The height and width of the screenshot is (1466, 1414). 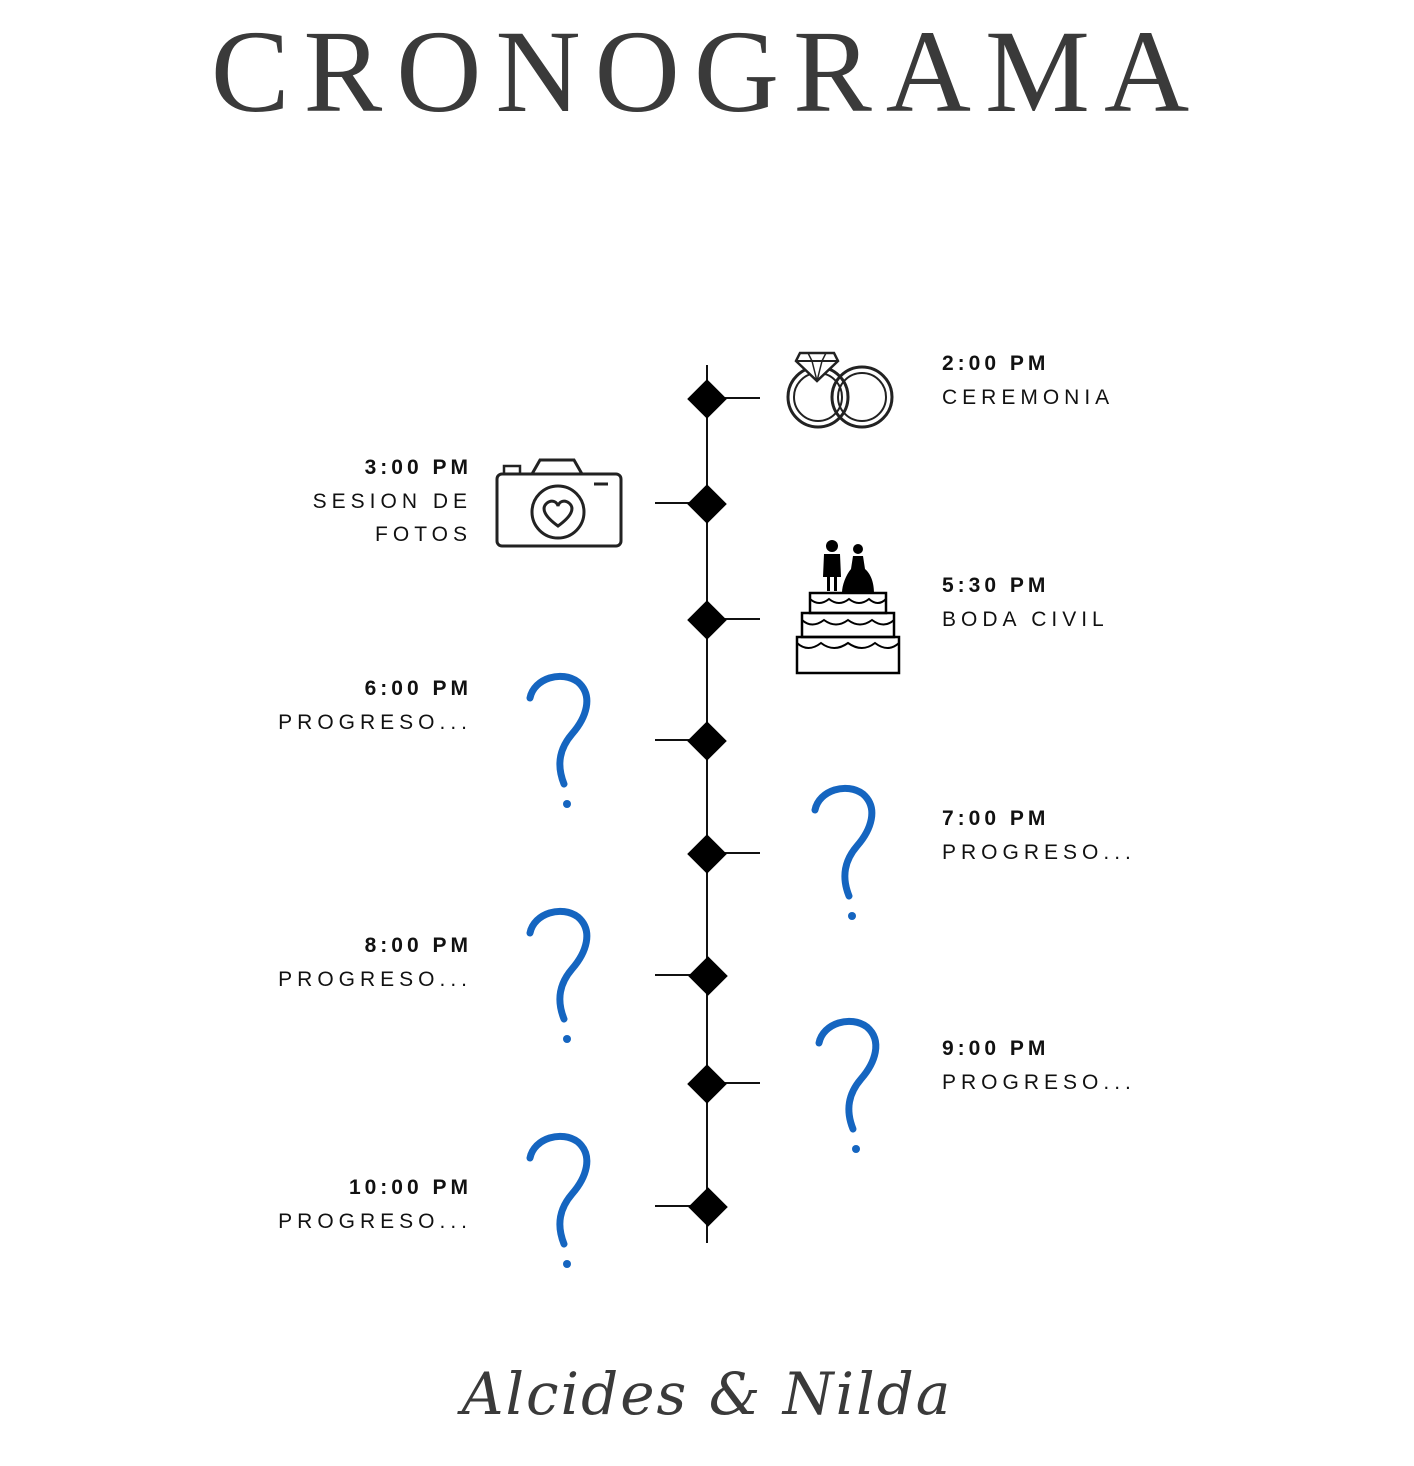 What do you see at coordinates (996, 818) in the screenshot?
I see `event-time: 7:00 PM` at bounding box center [996, 818].